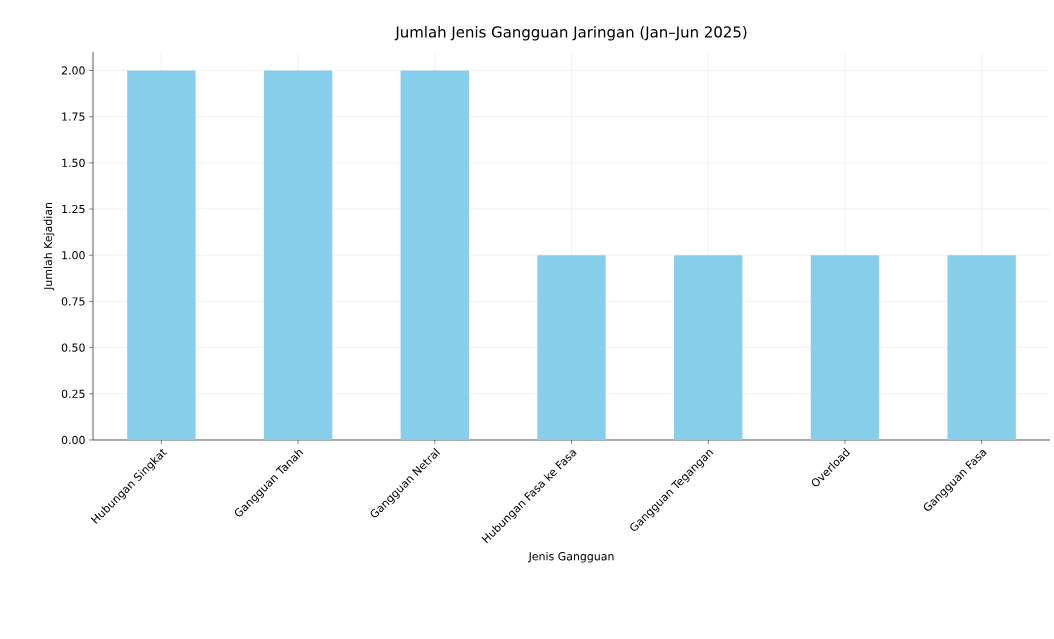  I want to click on y-tick-label: 0.75, so click(73, 301).